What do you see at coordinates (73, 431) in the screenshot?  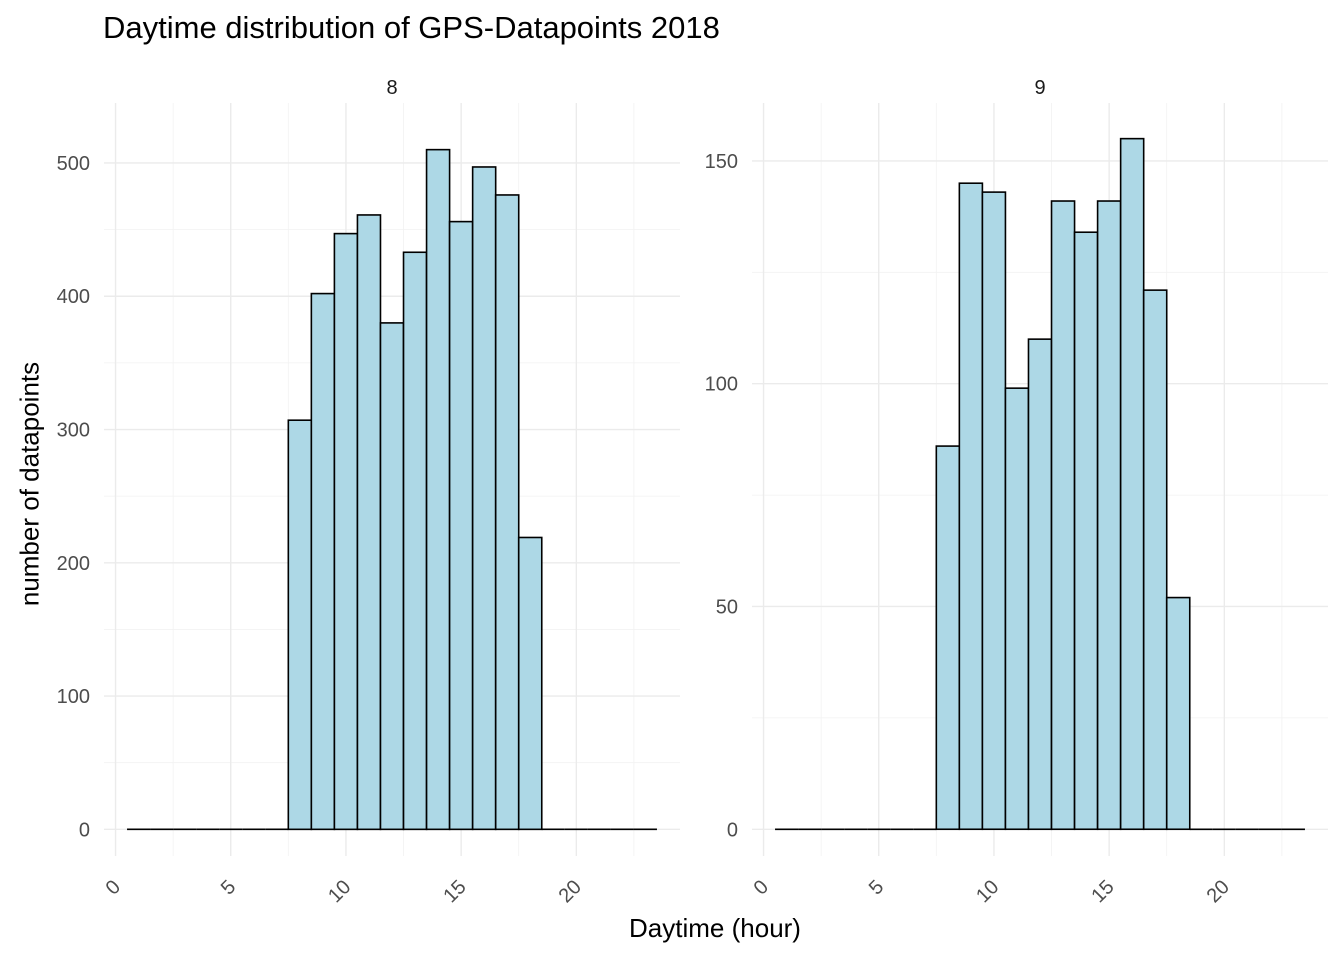 I see `y-tick-label: 300` at bounding box center [73, 431].